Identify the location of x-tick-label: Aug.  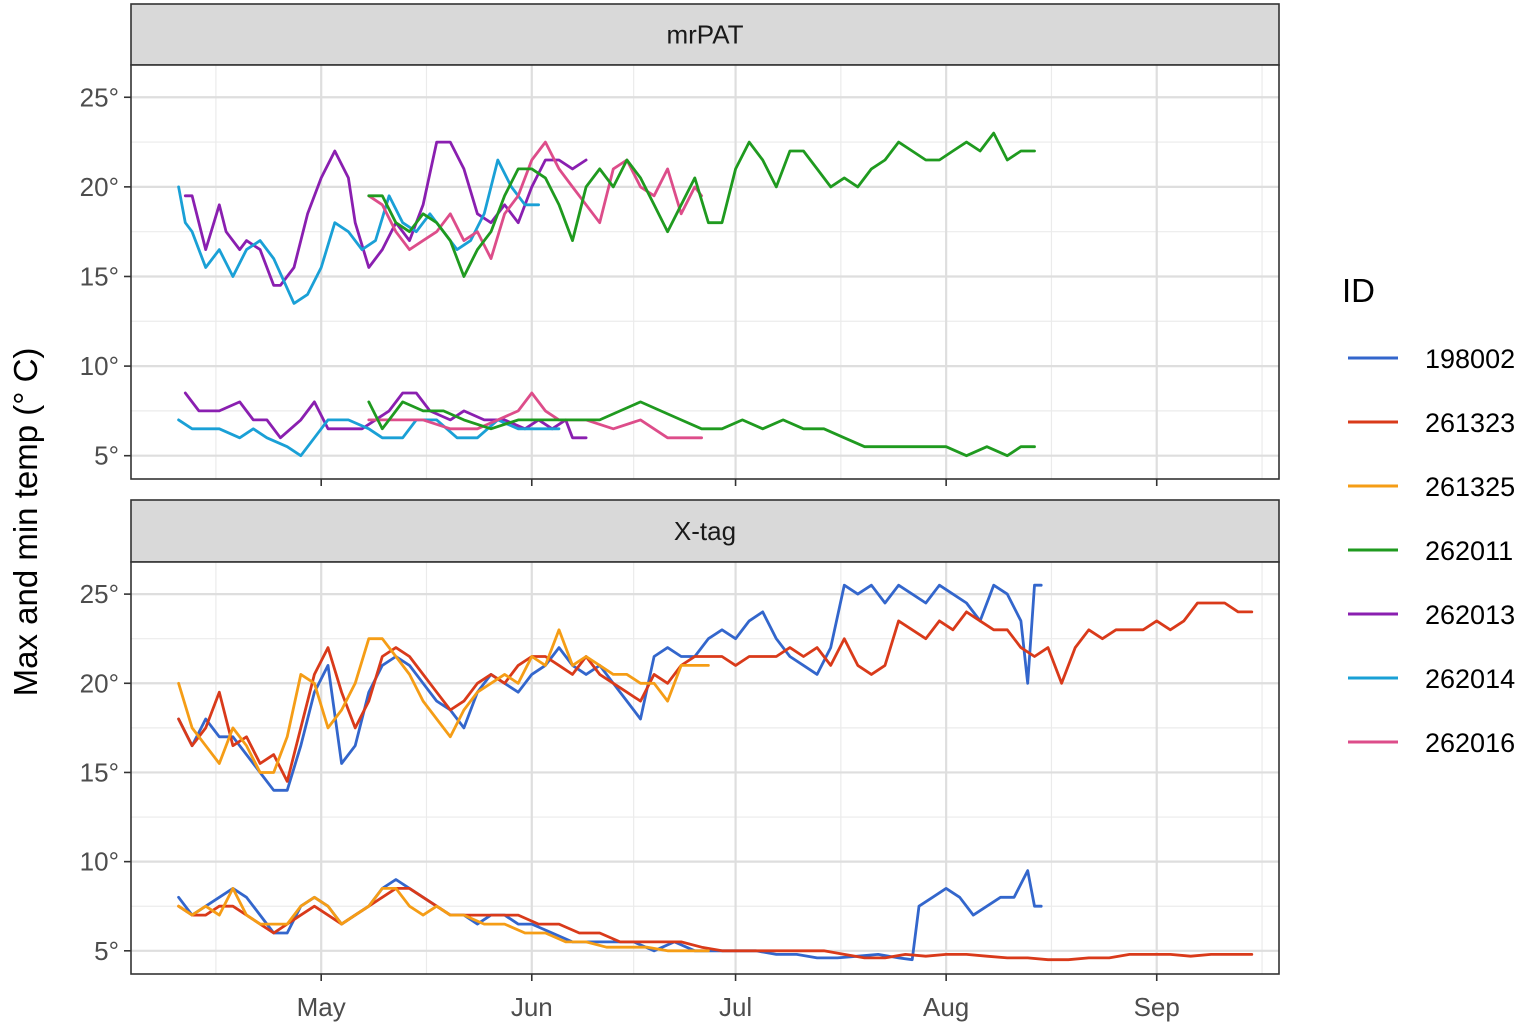
(946, 1007).